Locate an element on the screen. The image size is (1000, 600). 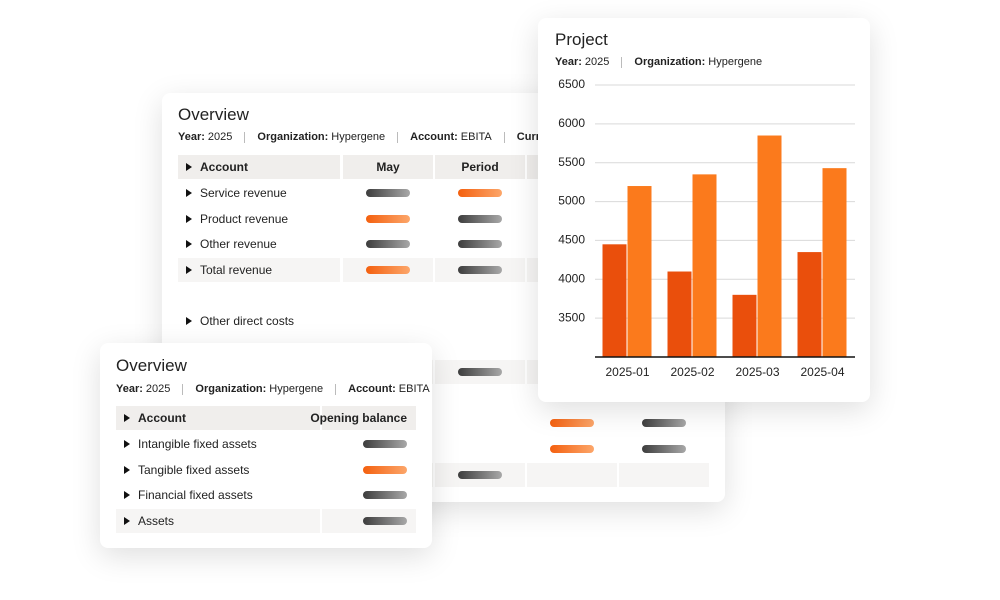
meta-key: Account: is located at coordinates (372, 389).